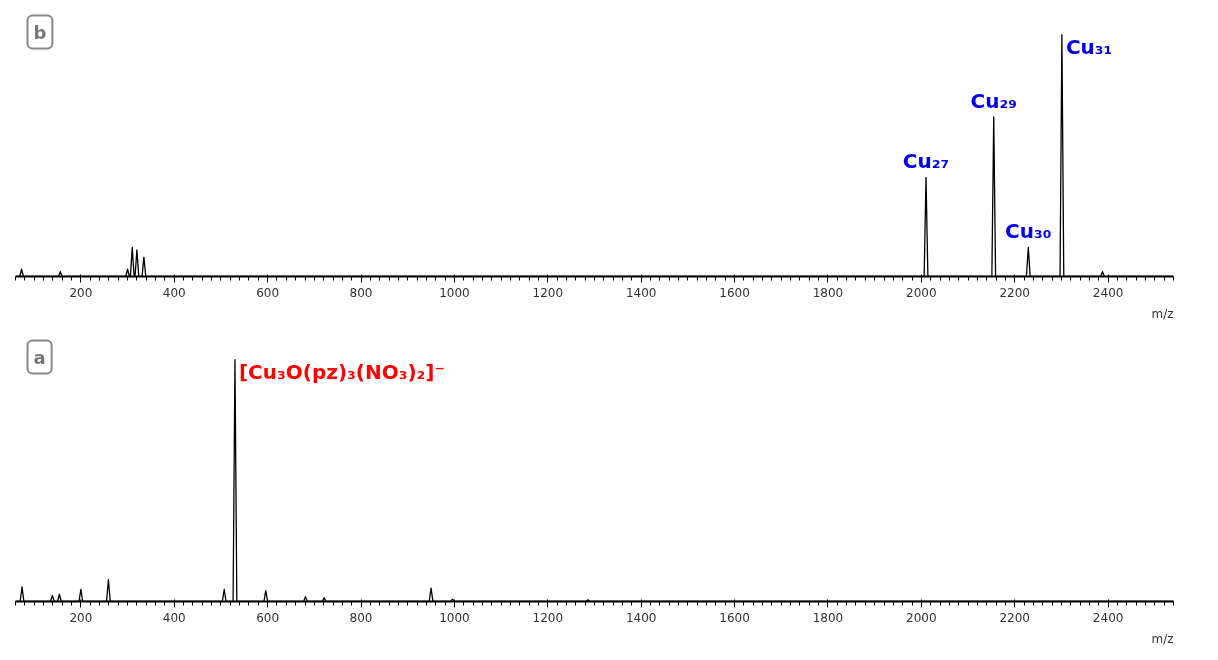 The height and width of the screenshot is (660, 1218). Describe the element at coordinates (40, 32) in the screenshot. I see `chart-title: b` at that location.